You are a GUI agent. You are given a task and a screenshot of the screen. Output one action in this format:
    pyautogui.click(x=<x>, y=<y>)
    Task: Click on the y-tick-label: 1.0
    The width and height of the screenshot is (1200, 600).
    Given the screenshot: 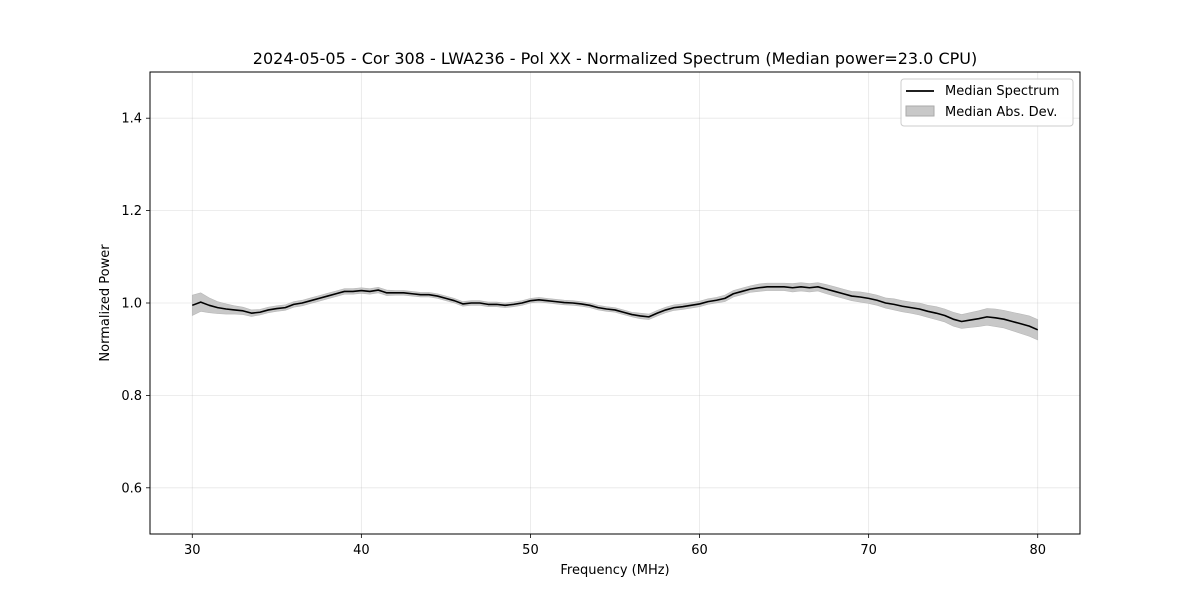 What is the action you would take?
    pyautogui.click(x=131, y=304)
    